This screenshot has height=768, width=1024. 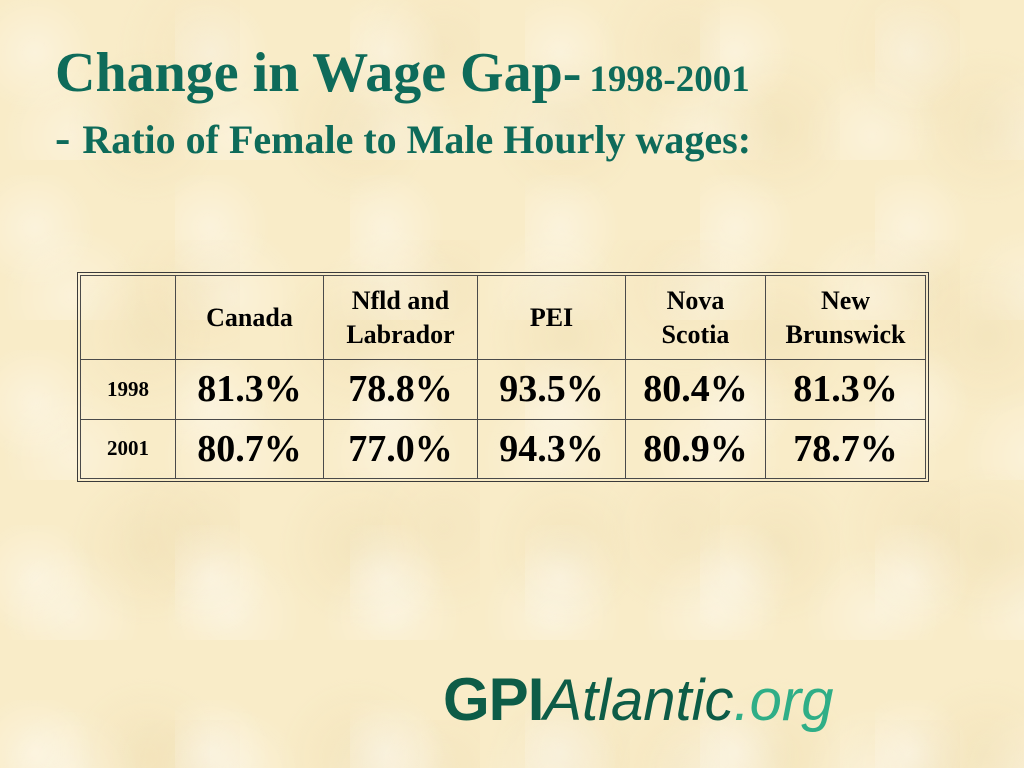 I want to click on logo-org-text: .org, so click(x=783, y=700).